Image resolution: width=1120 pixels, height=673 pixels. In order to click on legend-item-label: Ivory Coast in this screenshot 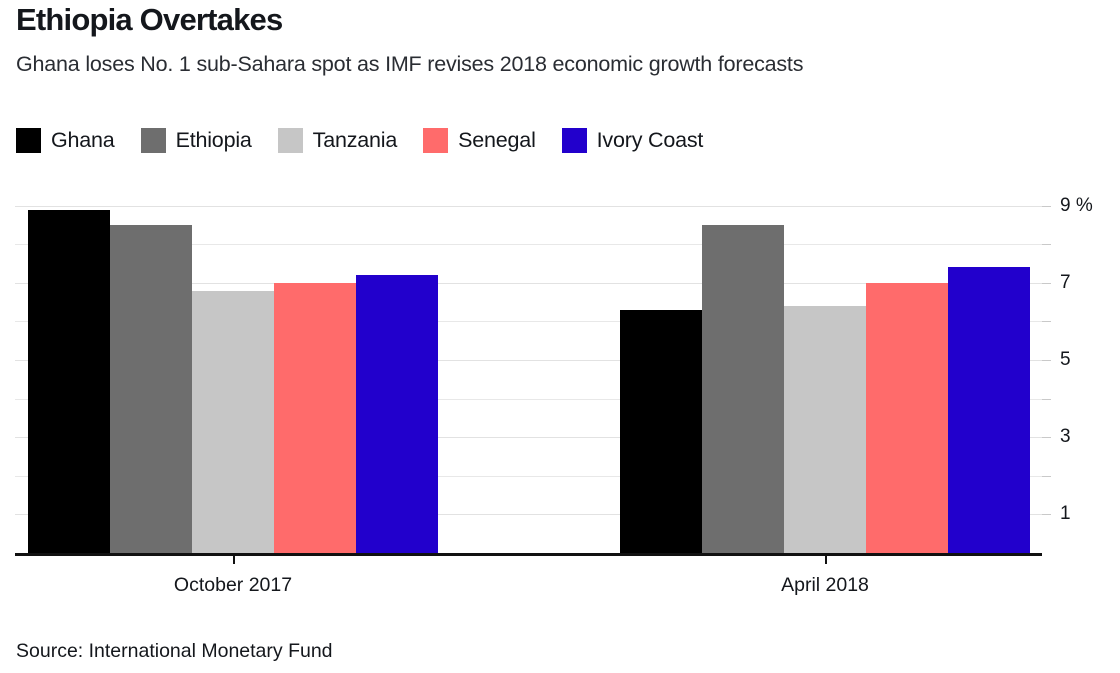, I will do `click(650, 139)`.